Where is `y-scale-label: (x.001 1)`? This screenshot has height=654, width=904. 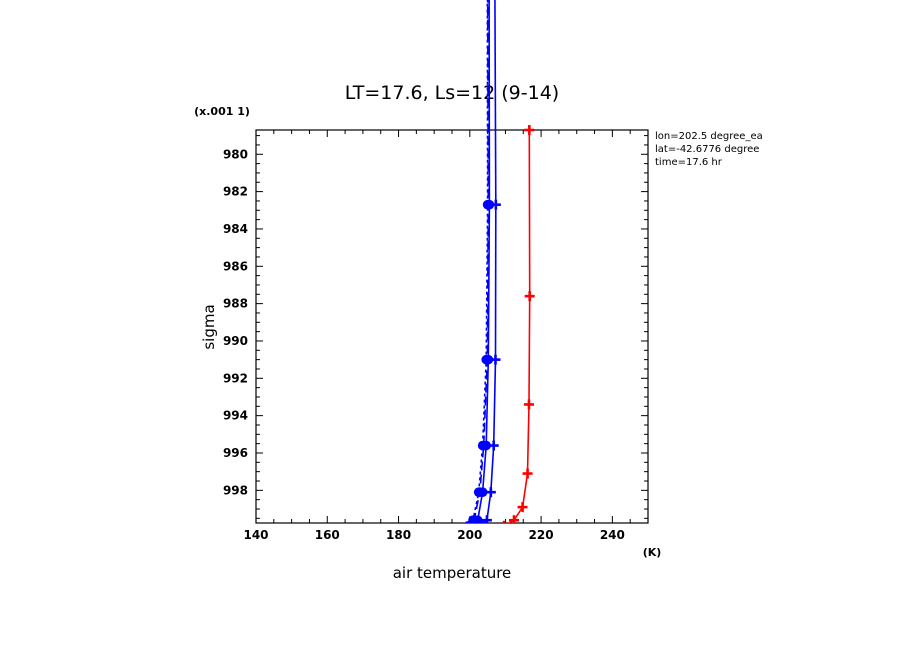 y-scale-label: (x.001 1) is located at coordinates (222, 111).